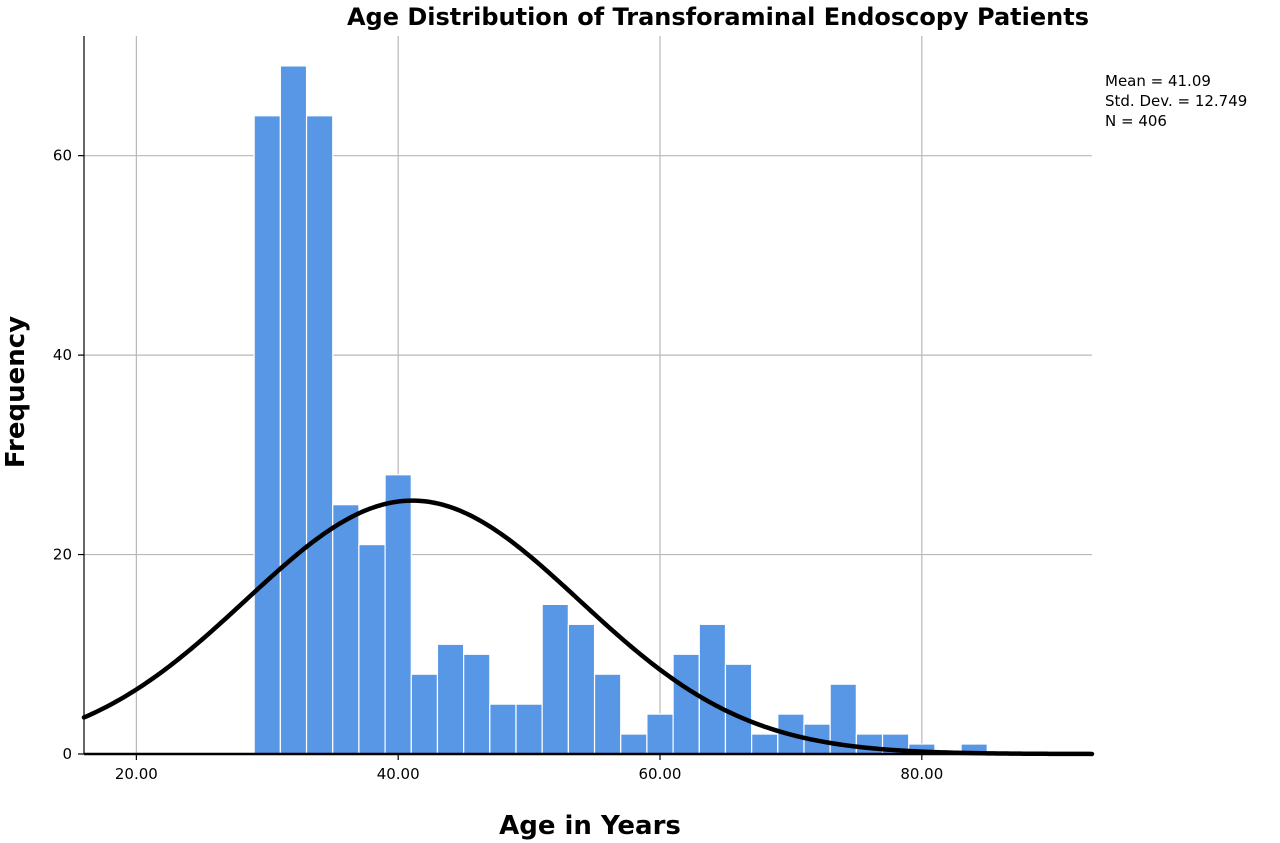 The image size is (1280, 843). I want to click on y-axis-label: Frequency, so click(16, 392).